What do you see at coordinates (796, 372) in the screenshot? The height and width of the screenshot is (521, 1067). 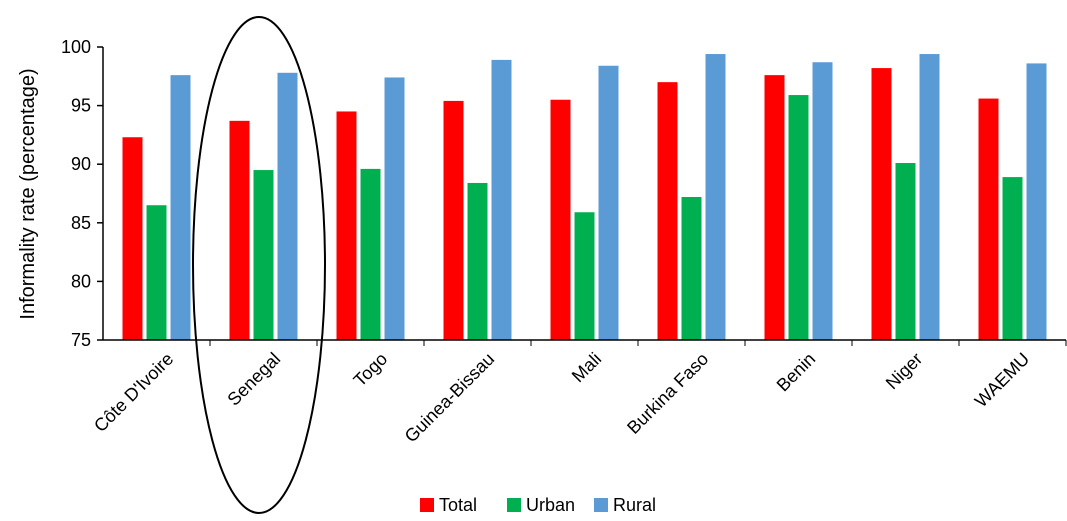 I see `x-category-label: Benin` at bounding box center [796, 372].